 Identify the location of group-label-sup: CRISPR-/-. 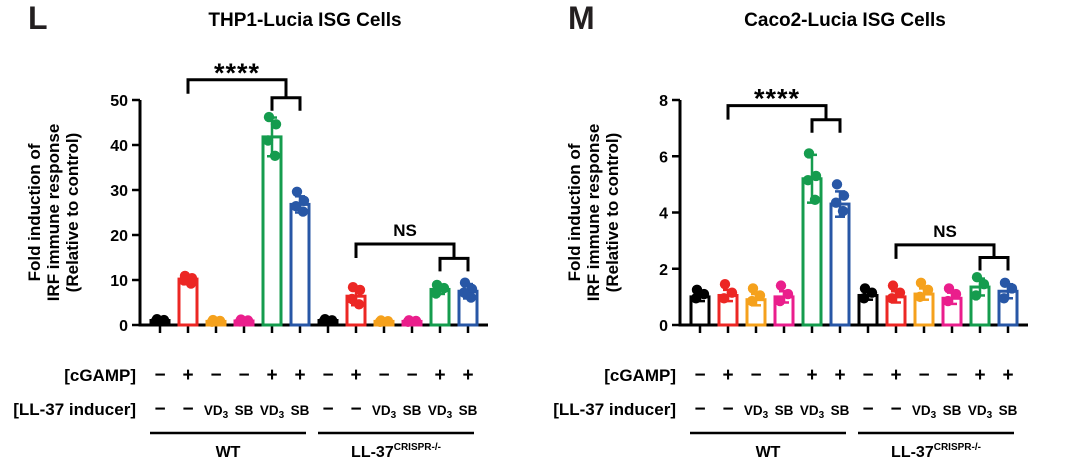
(417, 447).